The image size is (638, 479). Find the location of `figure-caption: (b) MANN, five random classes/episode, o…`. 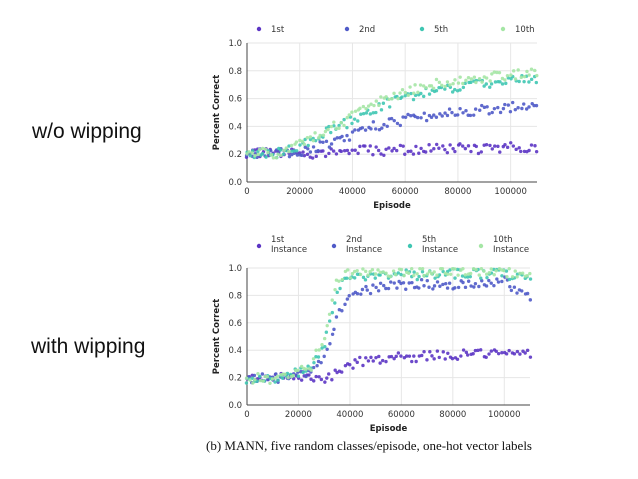

figure-caption: (b) MANN, five random classes/episode, o… is located at coordinates (369, 445).